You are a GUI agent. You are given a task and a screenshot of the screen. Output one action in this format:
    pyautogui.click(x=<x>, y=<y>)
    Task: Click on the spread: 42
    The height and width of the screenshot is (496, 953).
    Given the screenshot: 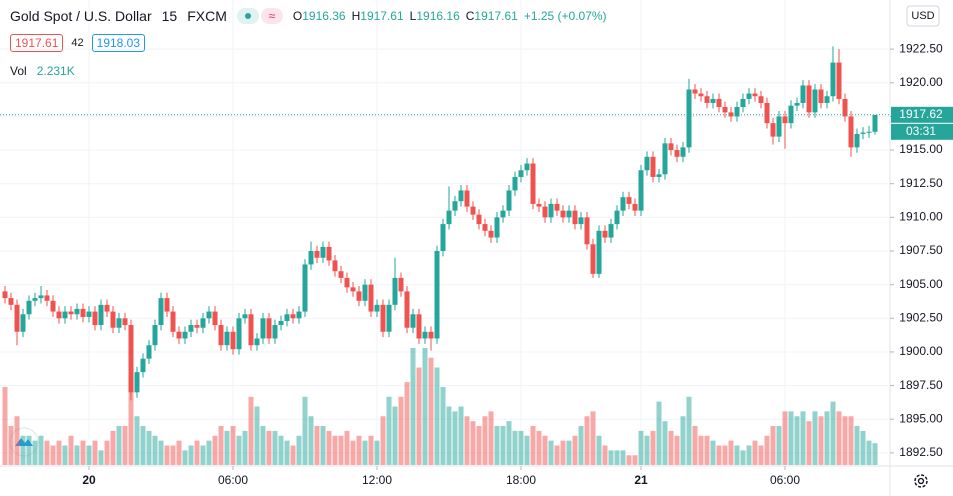 What is the action you would take?
    pyautogui.click(x=77, y=43)
    